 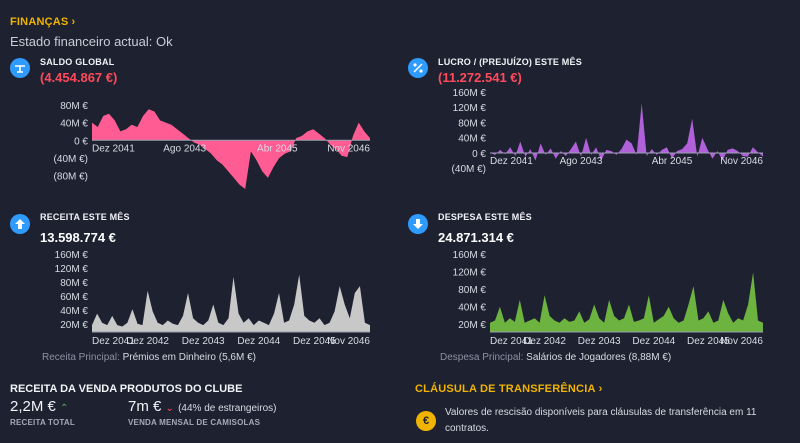 What do you see at coordinates (476, 237) in the screenshot?
I see `despesa-value: 24.871.314 €` at bounding box center [476, 237].